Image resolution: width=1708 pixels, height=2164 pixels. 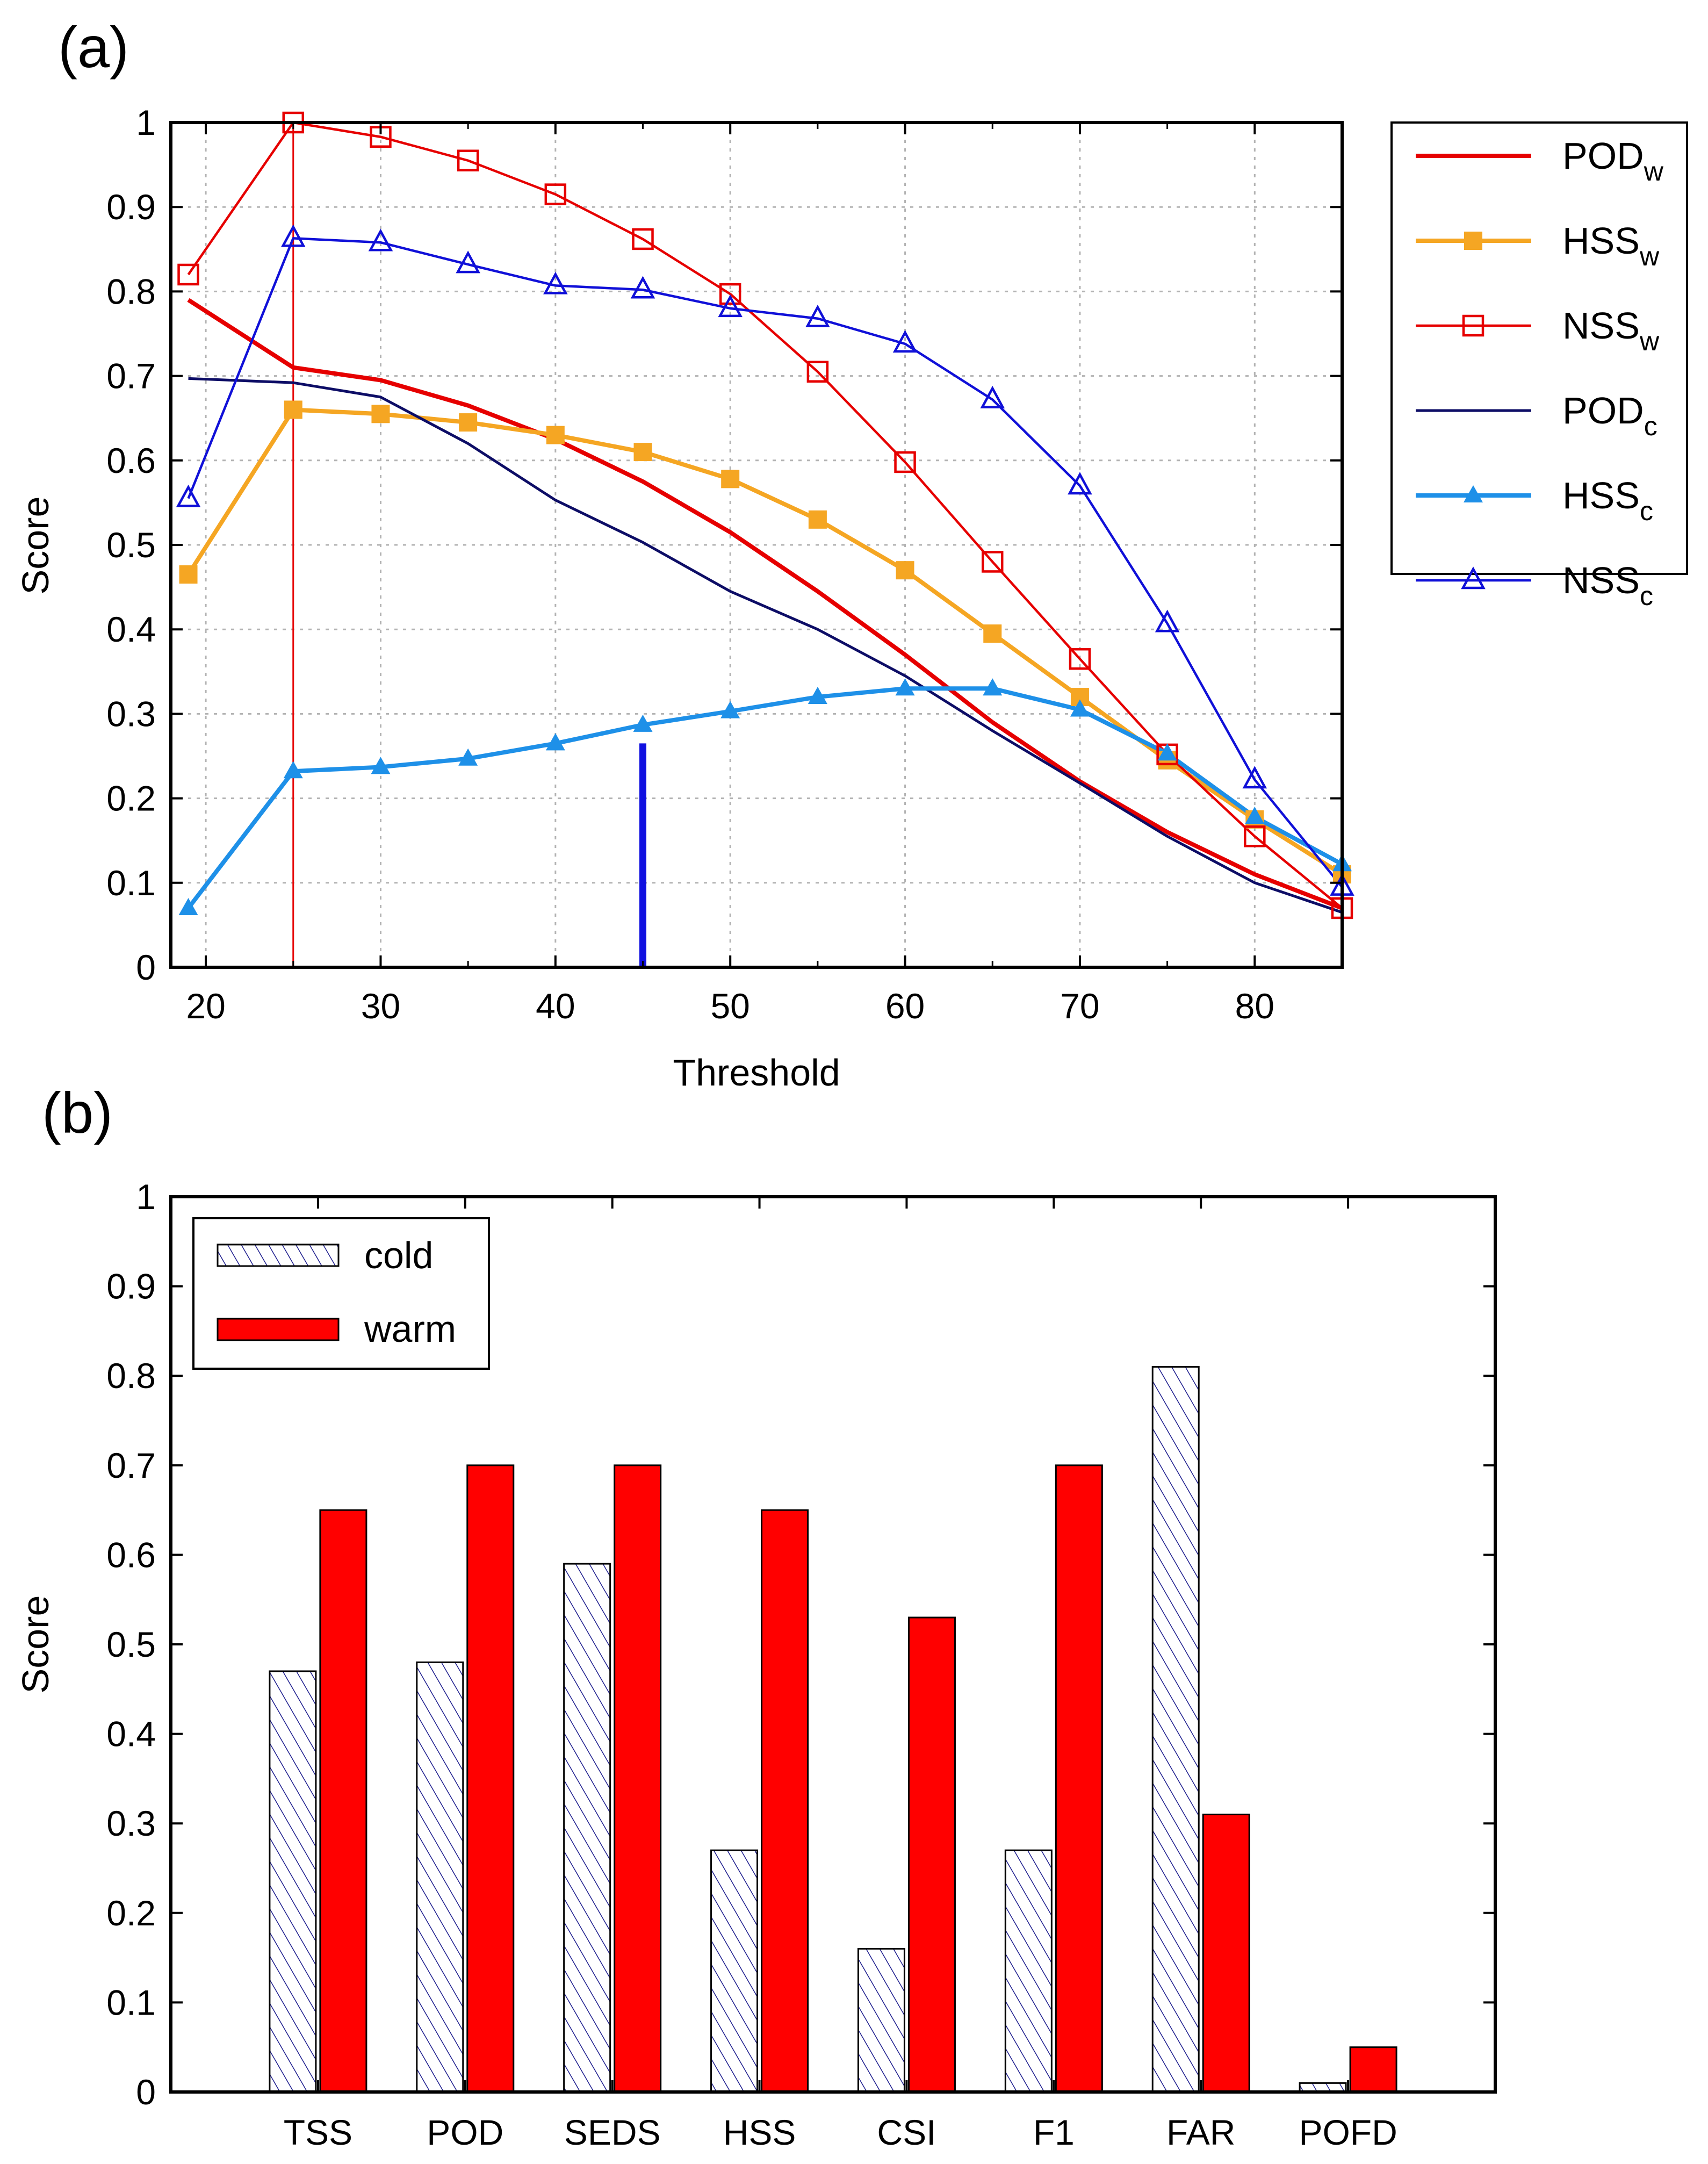 I want to click on x-tick-label: 50, so click(x=729, y=1006).